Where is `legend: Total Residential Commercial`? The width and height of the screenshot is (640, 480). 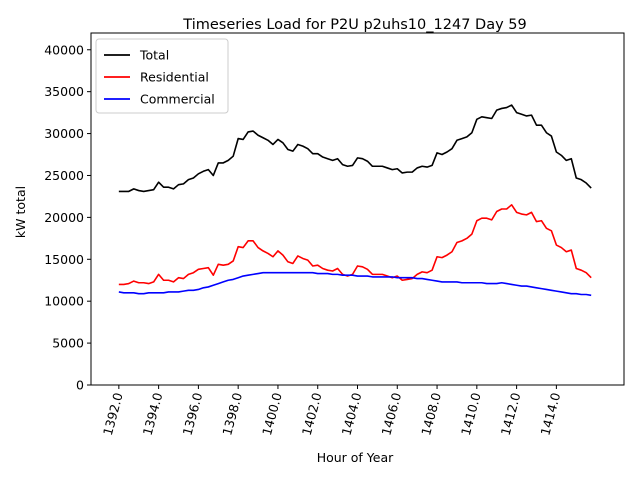
legend: Total Residential Commercial is located at coordinates (162, 76).